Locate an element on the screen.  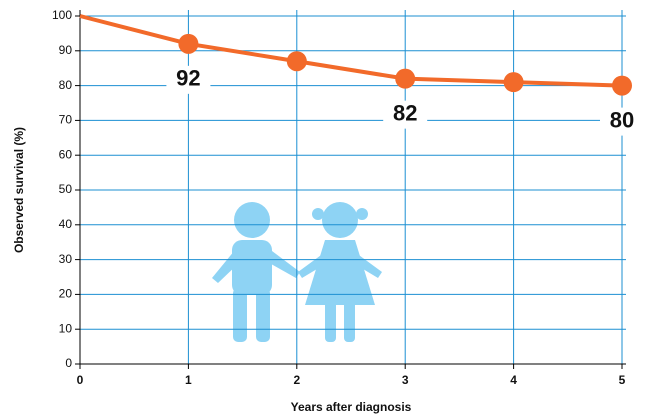
y-tick-label: 40 is located at coordinates (66, 224).